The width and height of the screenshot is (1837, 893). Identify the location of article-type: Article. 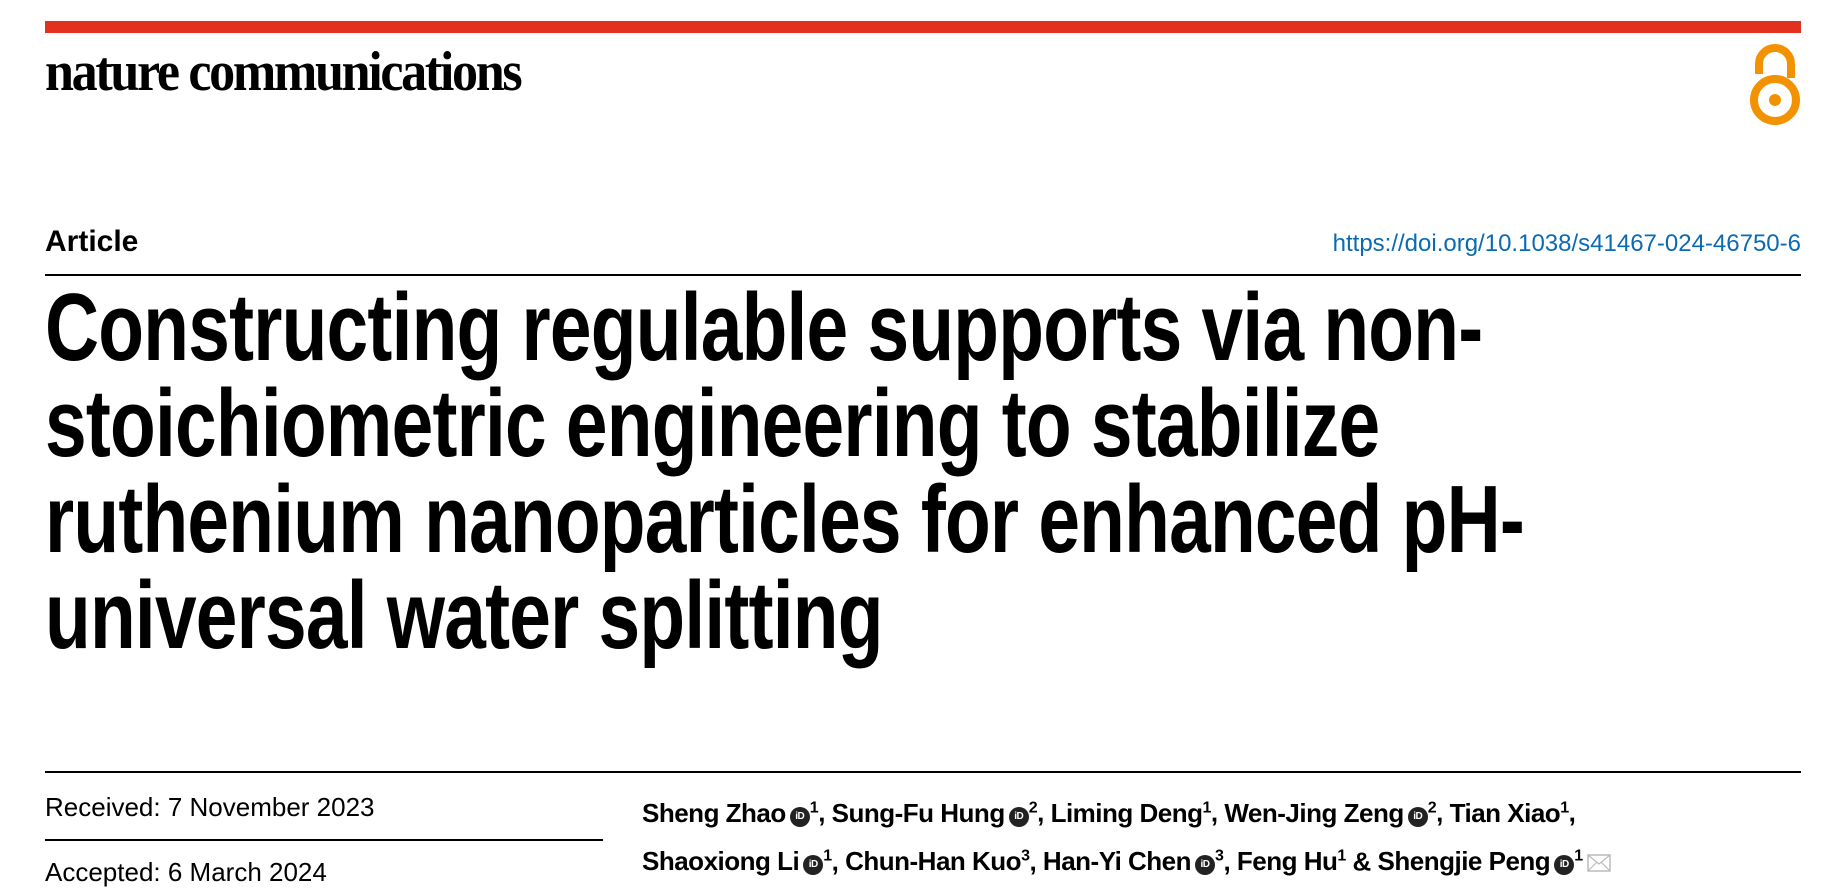
(92, 241).